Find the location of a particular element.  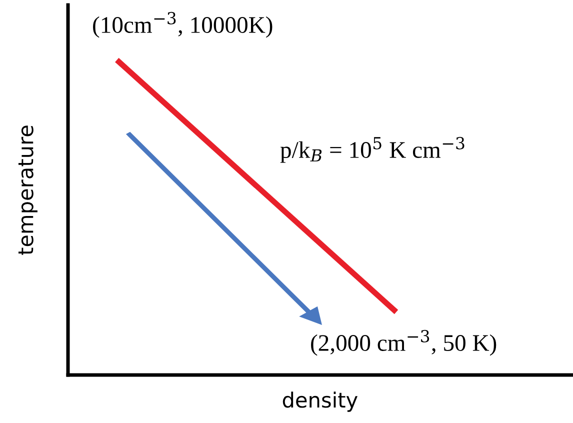

annotation: (2,000 cm$^{−3}$, 50 K) is located at coordinates (403, 343).